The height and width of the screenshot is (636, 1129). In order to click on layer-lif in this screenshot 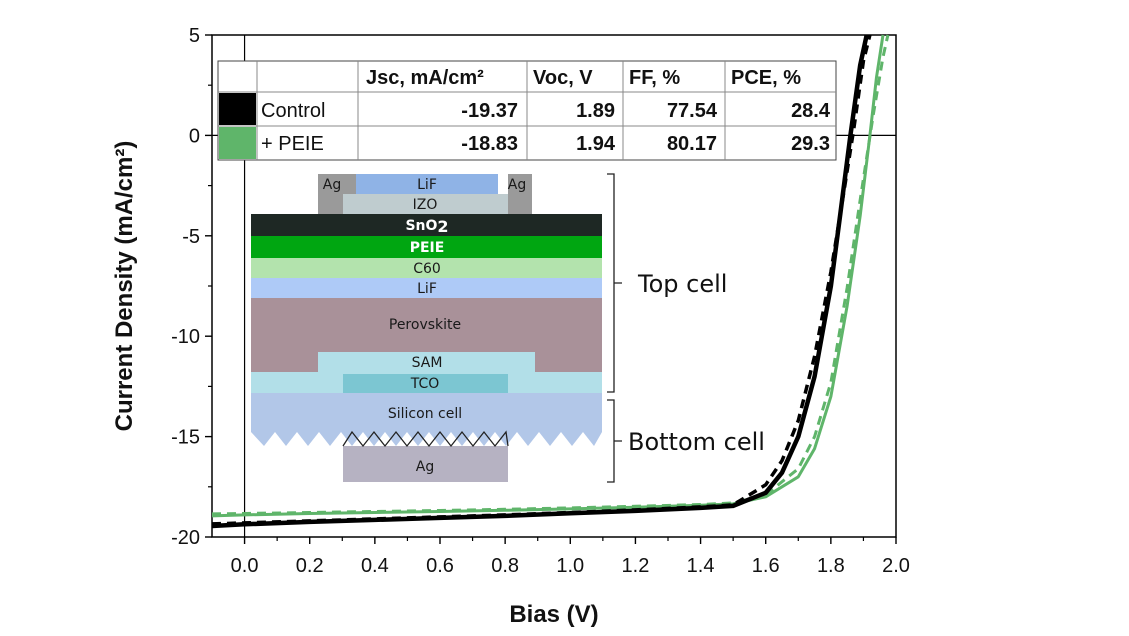, I will do `click(426, 288)`.